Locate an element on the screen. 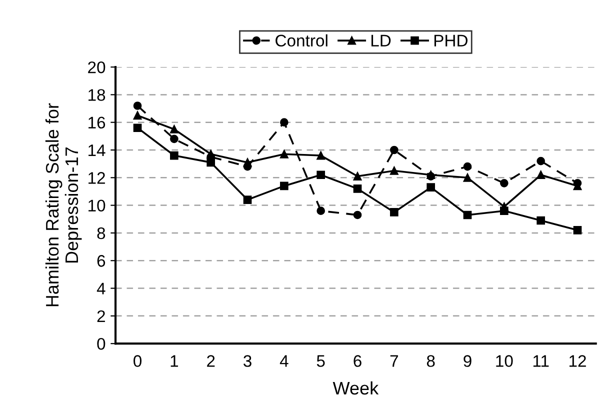  y-tick-label: 6 is located at coordinates (101, 261).